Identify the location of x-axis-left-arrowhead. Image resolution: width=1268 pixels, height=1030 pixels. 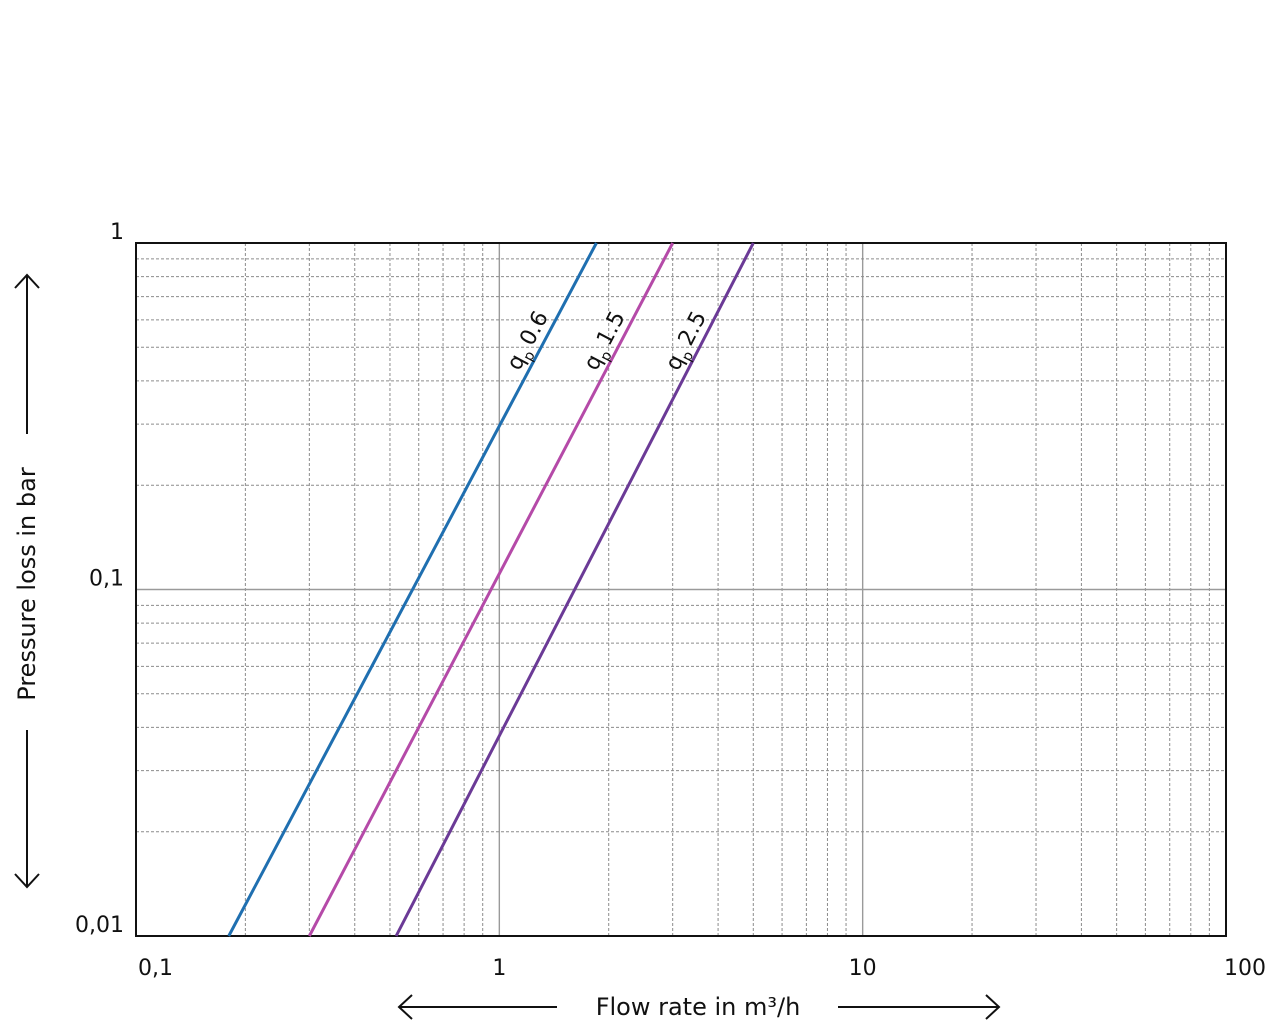
(405, 1007).